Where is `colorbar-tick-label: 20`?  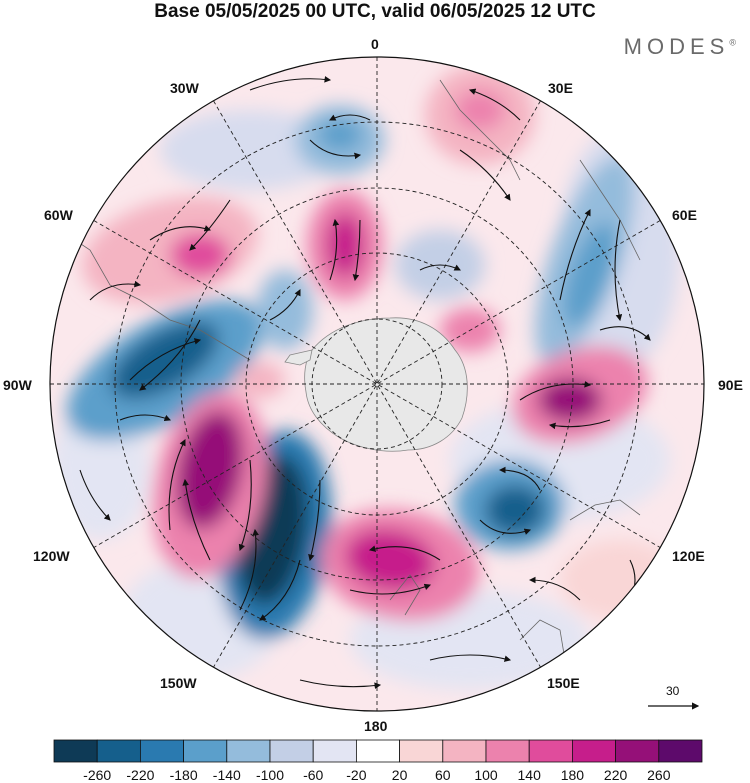 colorbar-tick-label: 20 is located at coordinates (399, 775).